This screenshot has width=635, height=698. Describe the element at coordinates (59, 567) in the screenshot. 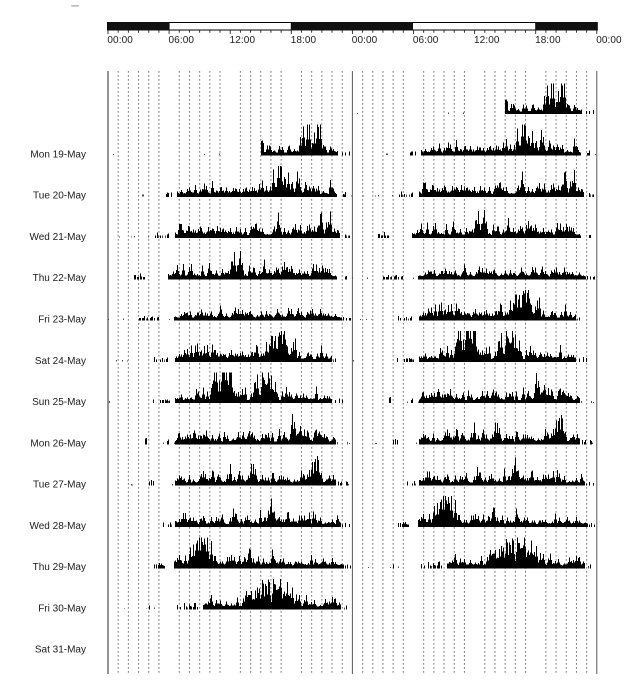

I see `svg-text: Thu 29-May` at that location.